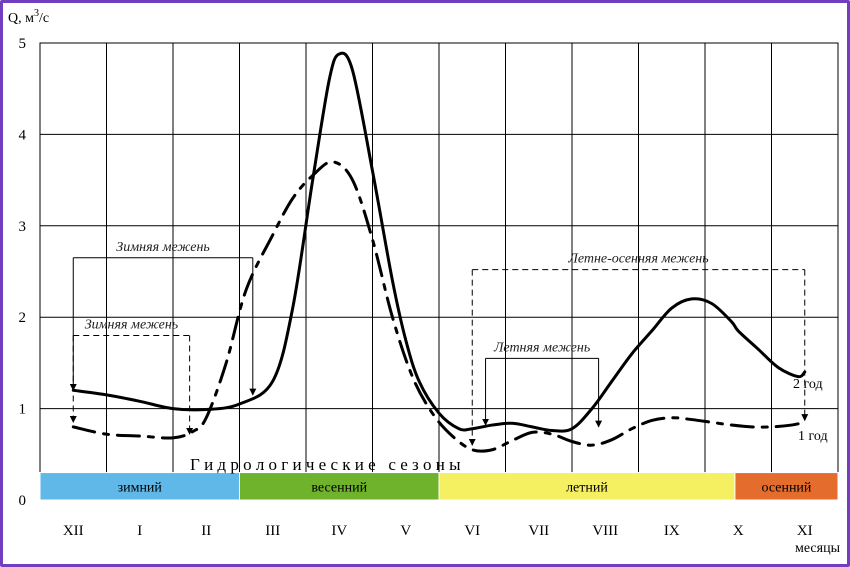 The image size is (850, 567). I want to click on x-tick-label: IV, so click(339, 531).